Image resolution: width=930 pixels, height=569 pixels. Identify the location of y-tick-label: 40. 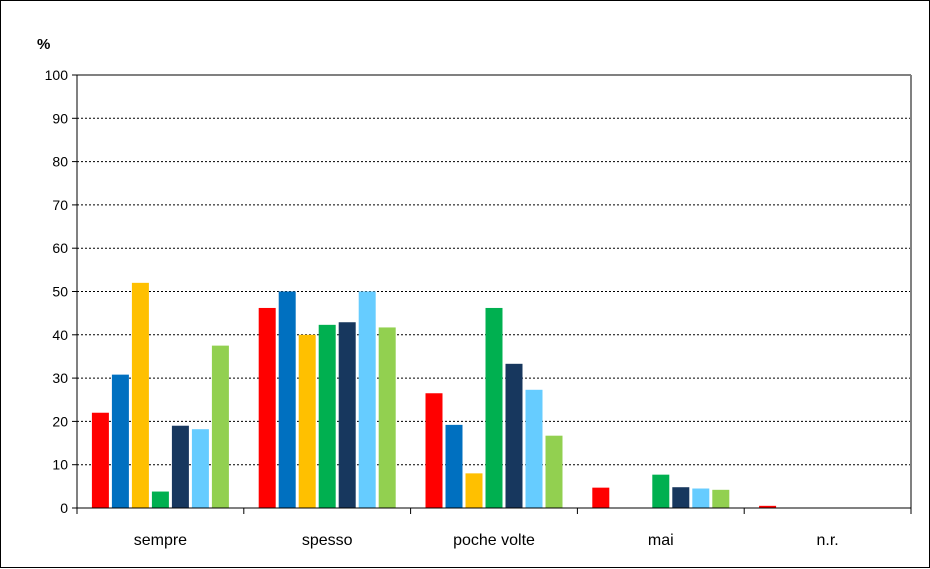
(60, 335).